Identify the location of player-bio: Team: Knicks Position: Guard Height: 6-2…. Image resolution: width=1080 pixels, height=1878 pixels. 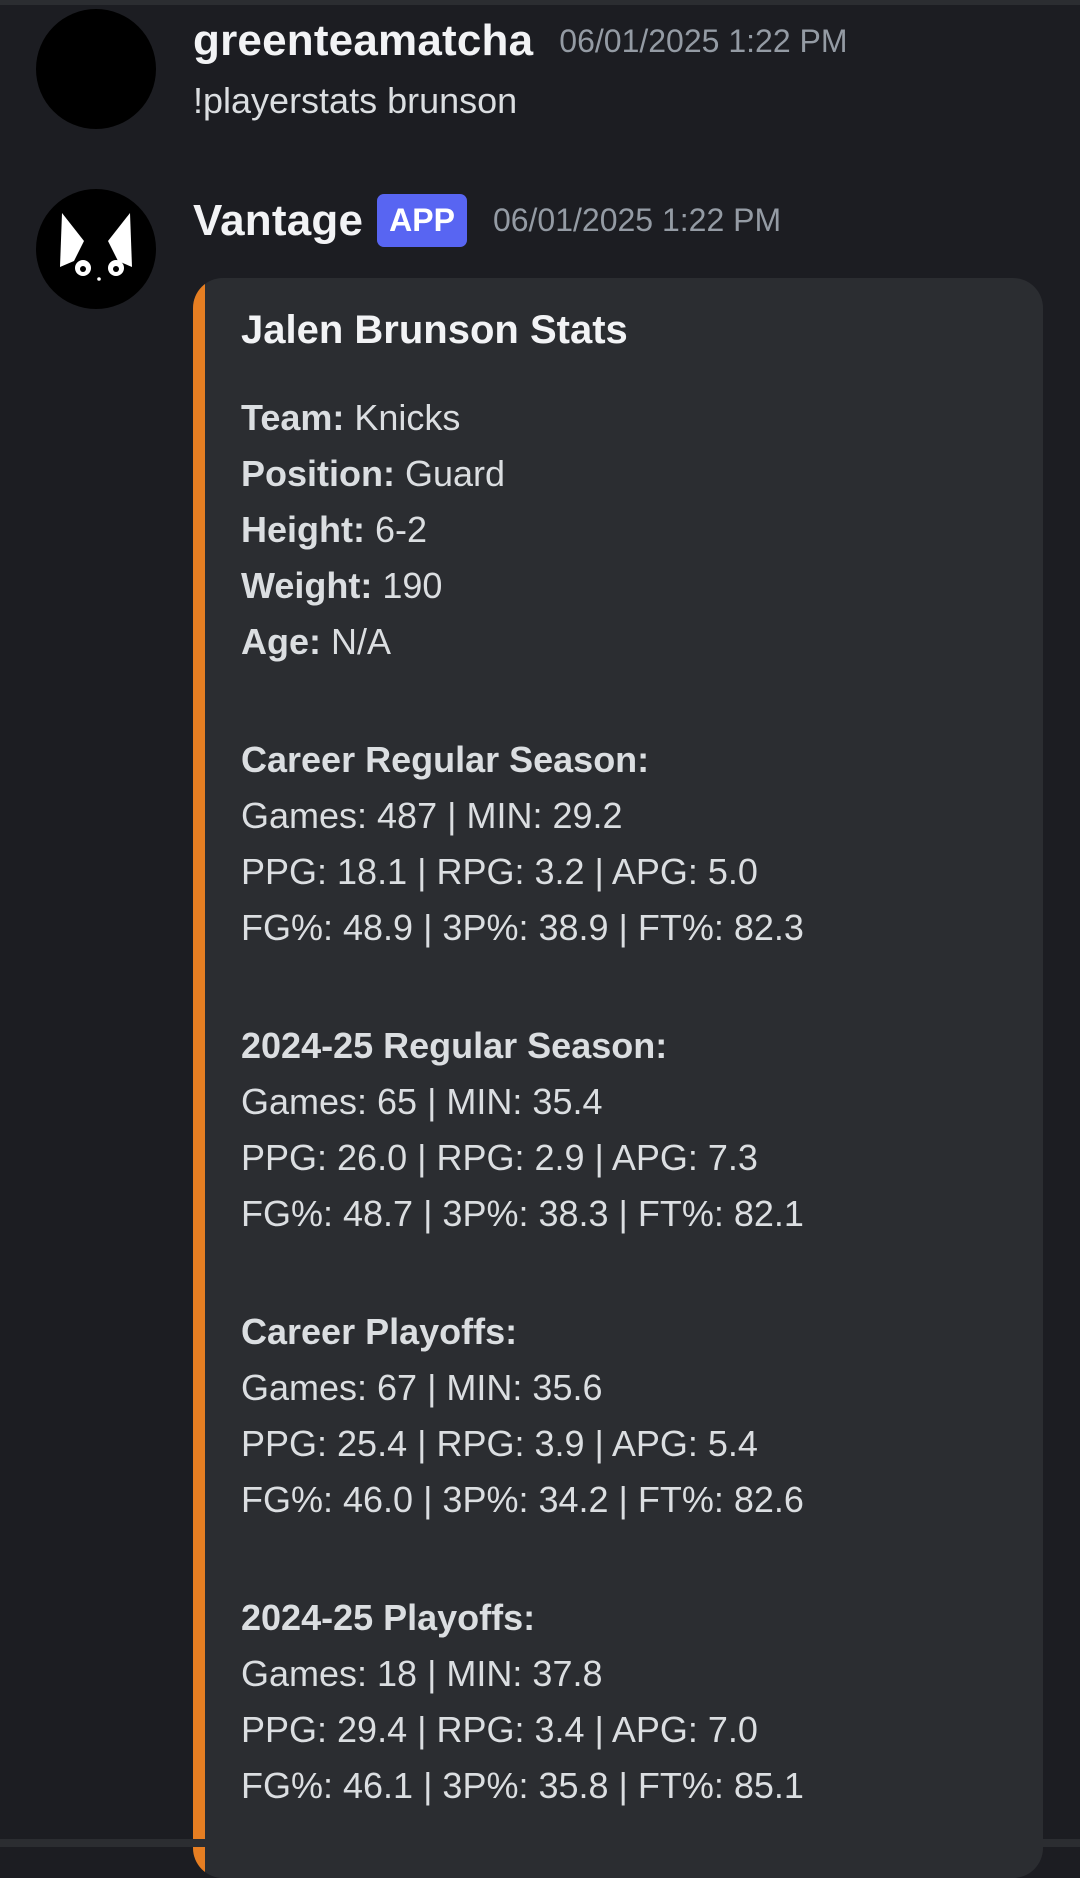
(631, 530).